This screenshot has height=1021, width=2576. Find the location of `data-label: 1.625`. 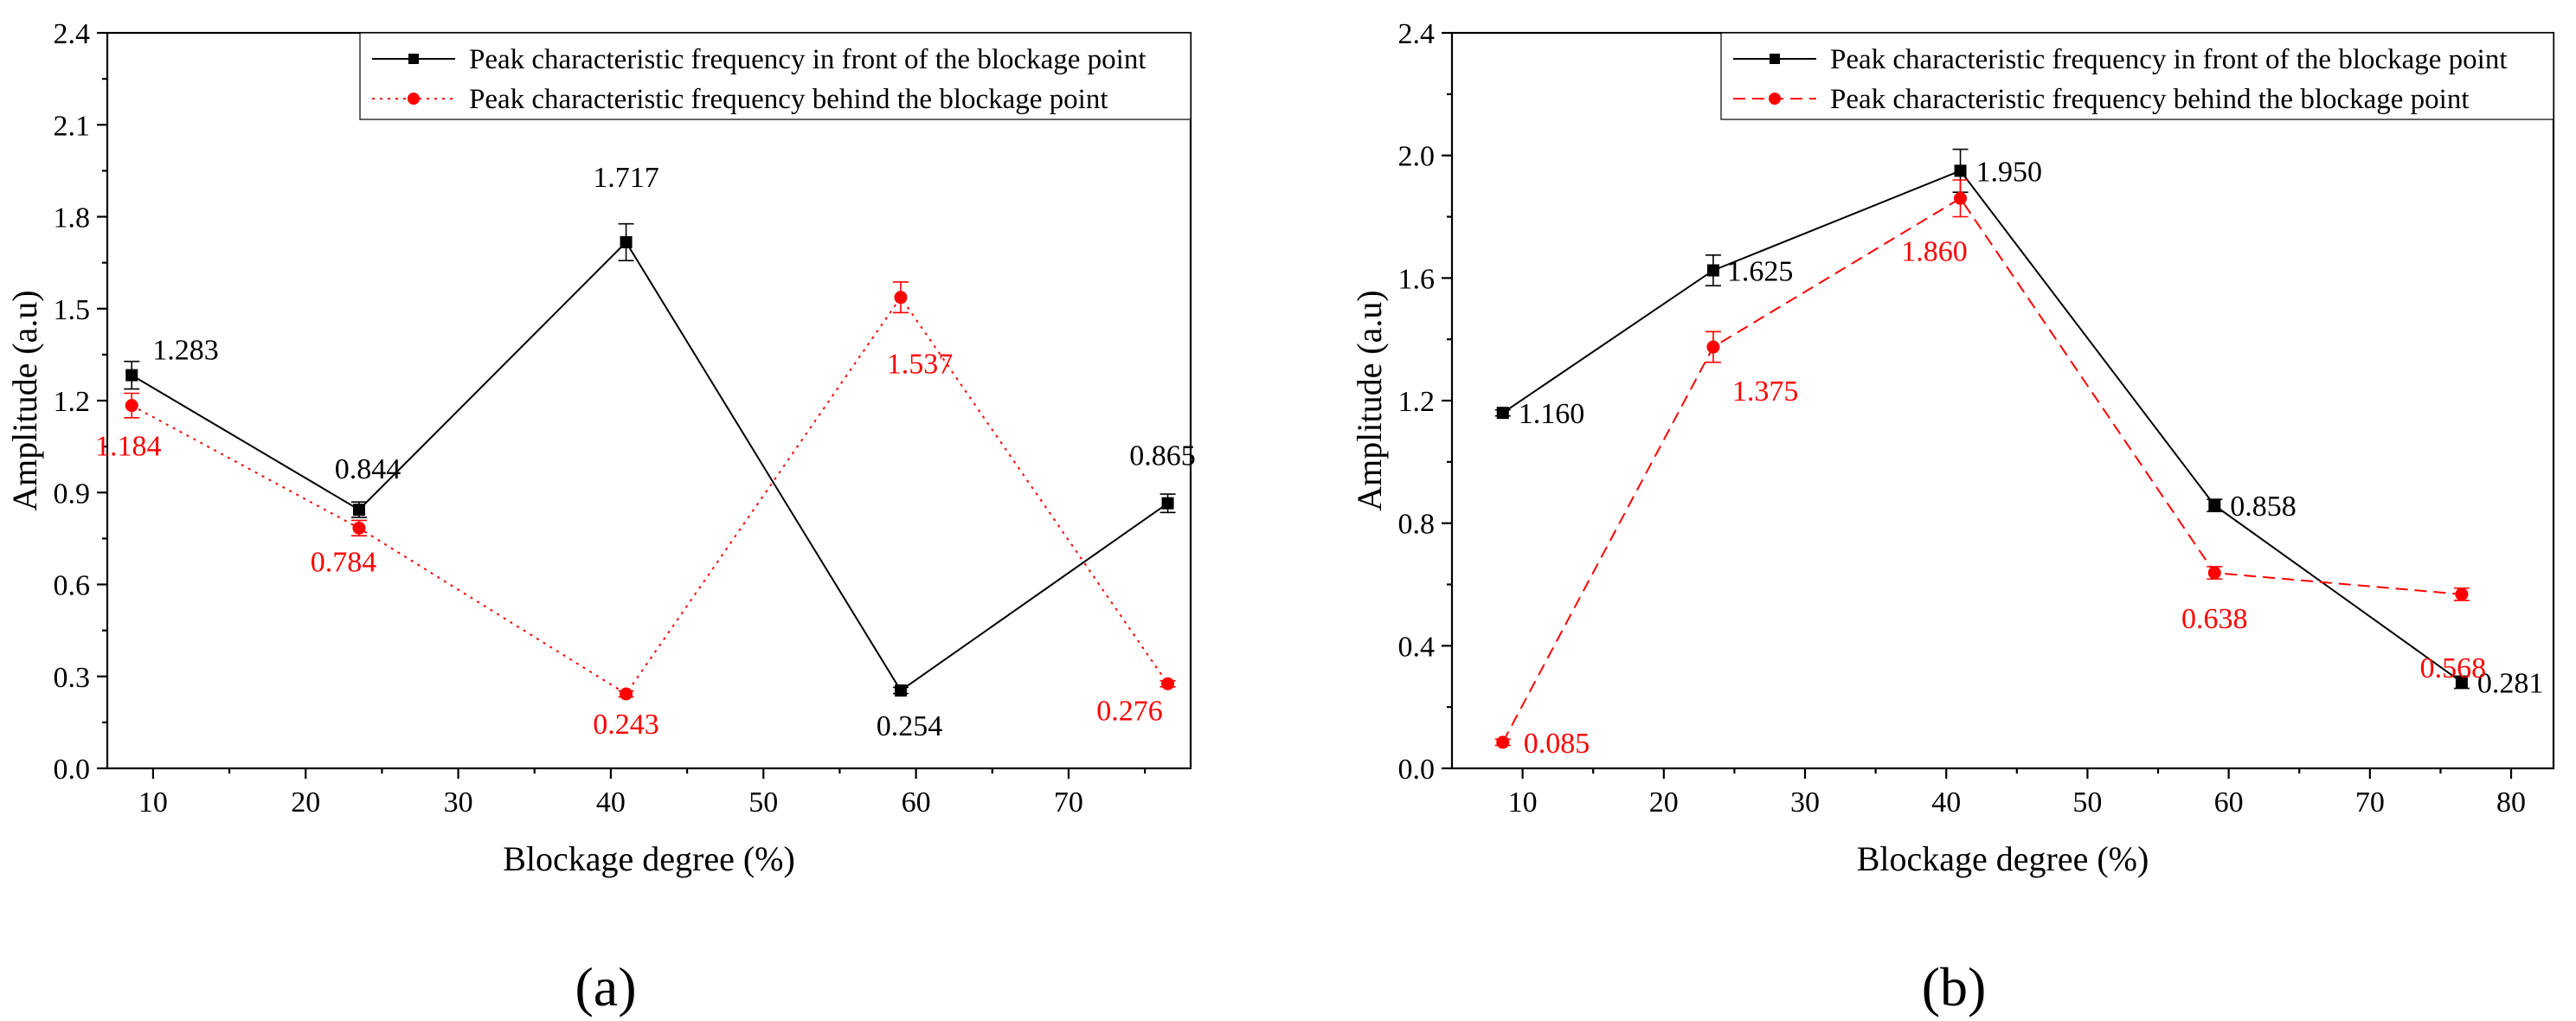

data-label: 1.625 is located at coordinates (1761, 271).